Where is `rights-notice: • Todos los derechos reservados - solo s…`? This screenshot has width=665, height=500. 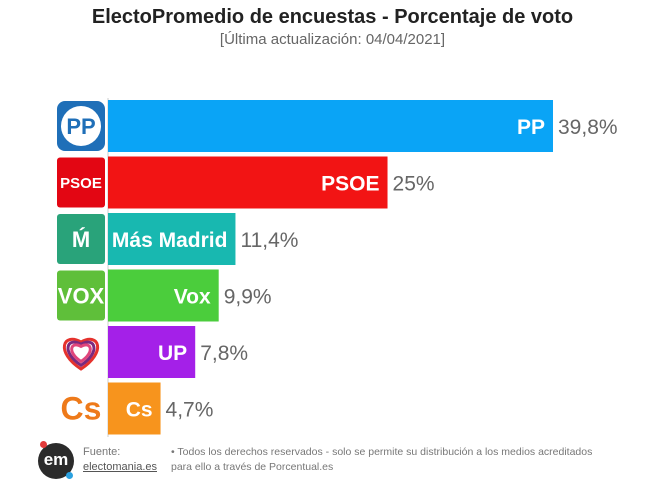
rights-notice: • Todos los derechos reservados - solo s… is located at coordinates (406, 460).